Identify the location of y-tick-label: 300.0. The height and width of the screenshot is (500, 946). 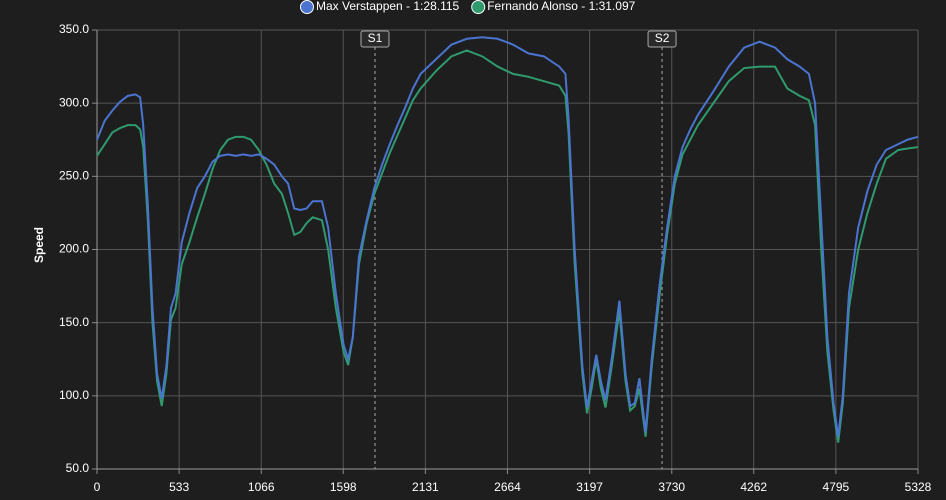
(74, 102).